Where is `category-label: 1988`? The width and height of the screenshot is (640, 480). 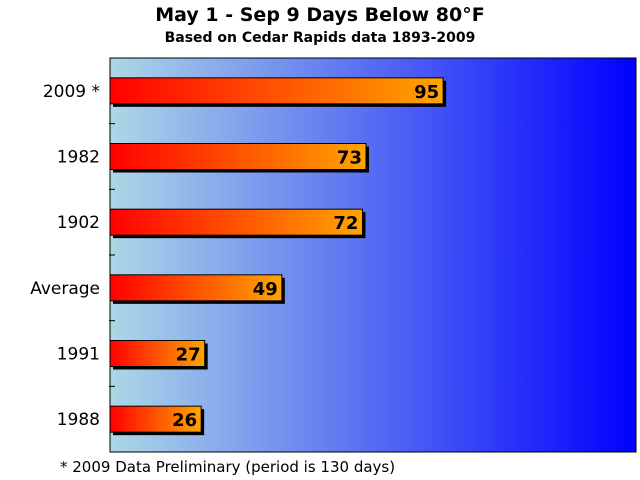 category-label: 1988 is located at coordinates (78, 420).